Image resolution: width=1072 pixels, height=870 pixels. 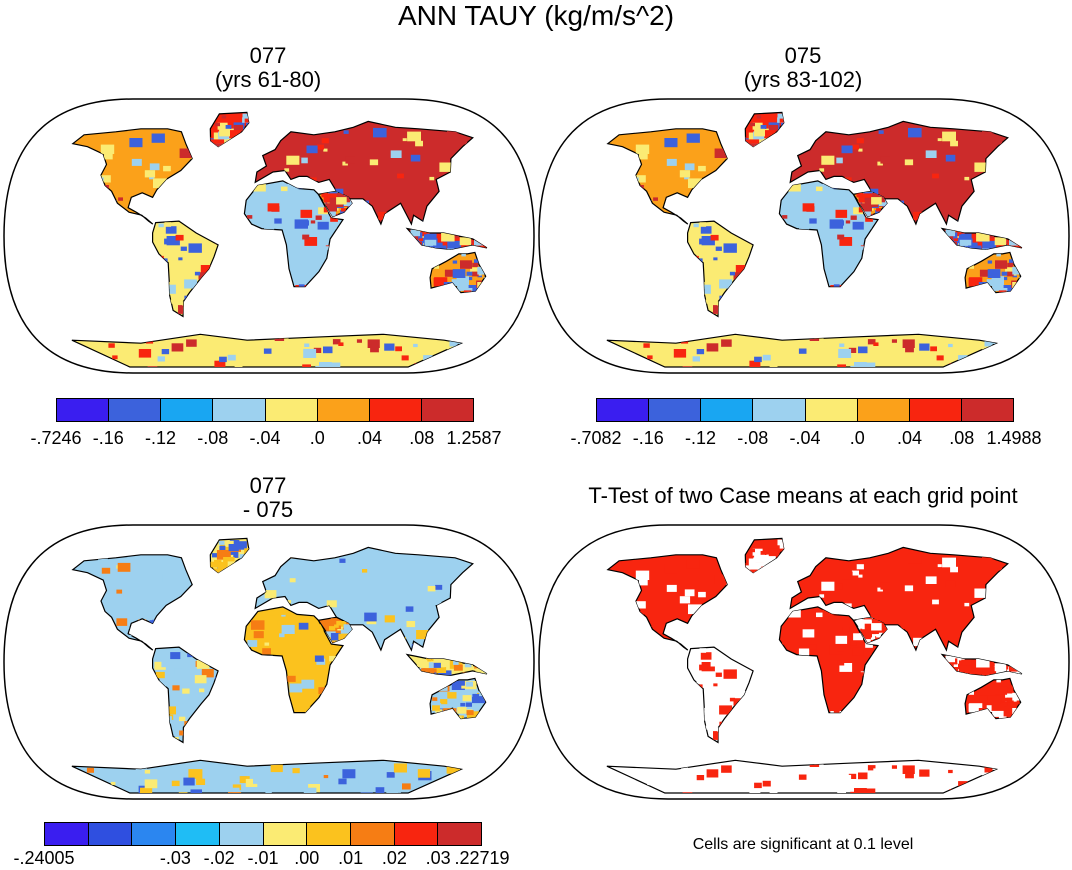 What do you see at coordinates (268, 509) in the screenshot?
I see `panel-3-title-line2: - 075` at bounding box center [268, 509].